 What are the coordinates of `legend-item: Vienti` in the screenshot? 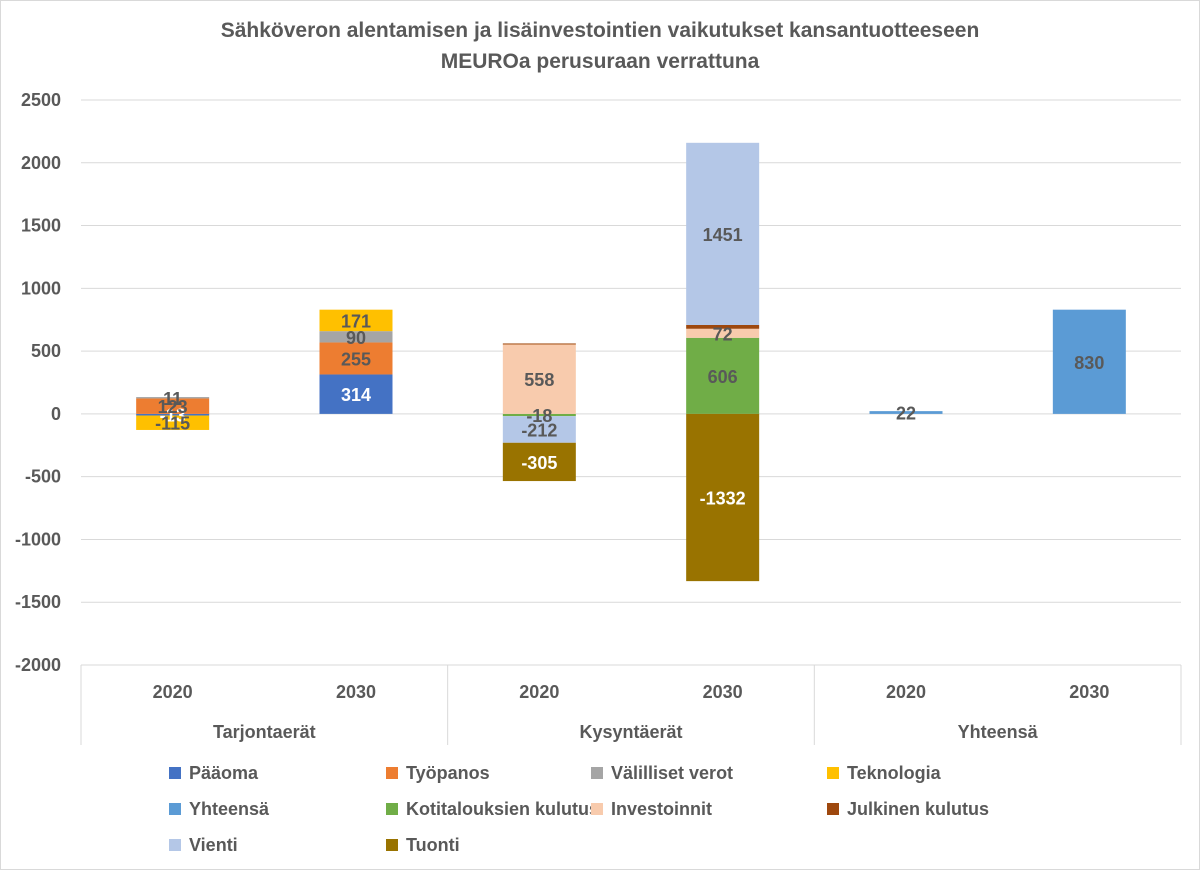 It's located at (203, 845).